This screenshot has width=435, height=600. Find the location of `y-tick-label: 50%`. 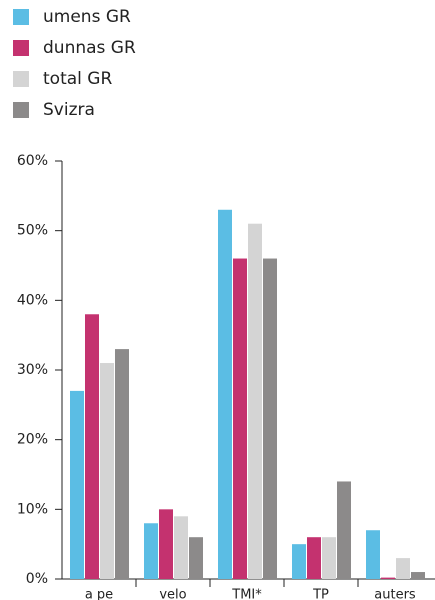

y-tick-label: 50% is located at coordinates (32, 231).